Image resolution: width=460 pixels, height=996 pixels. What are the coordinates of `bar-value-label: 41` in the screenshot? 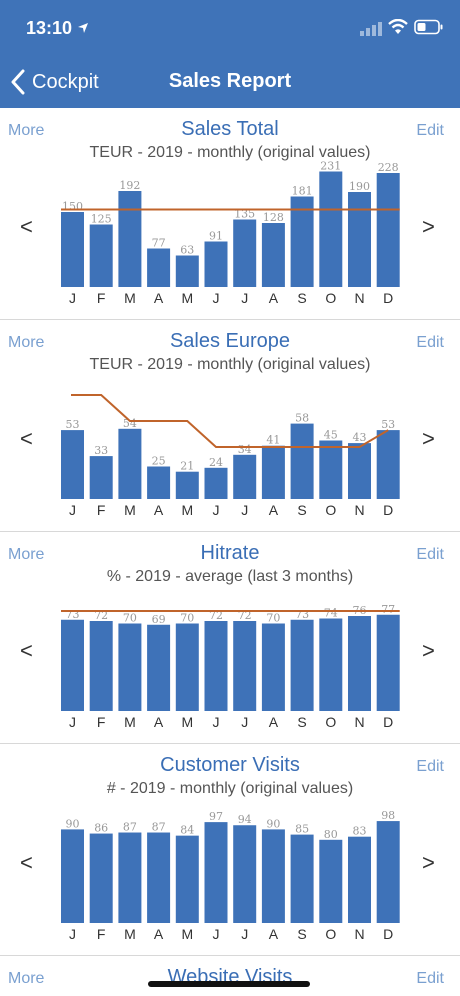 It's located at (273, 440).